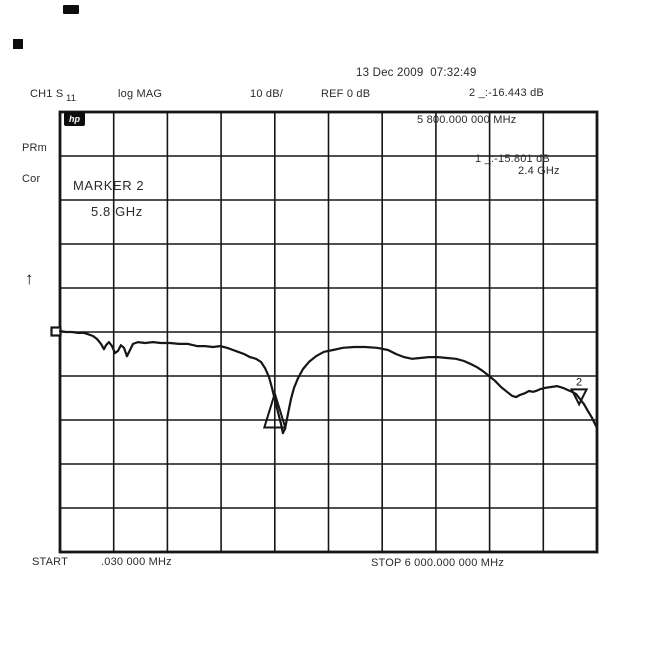  What do you see at coordinates (539, 171) in the screenshot?
I see `marker1-frequency: 2.4 GHz` at bounding box center [539, 171].